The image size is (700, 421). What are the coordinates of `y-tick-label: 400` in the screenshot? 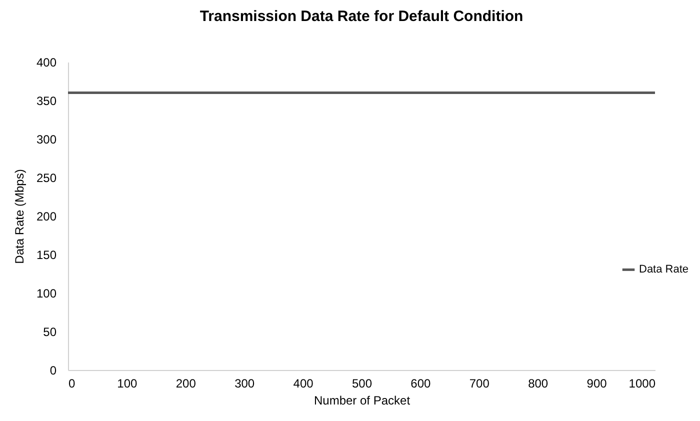 It's located at (46, 63).